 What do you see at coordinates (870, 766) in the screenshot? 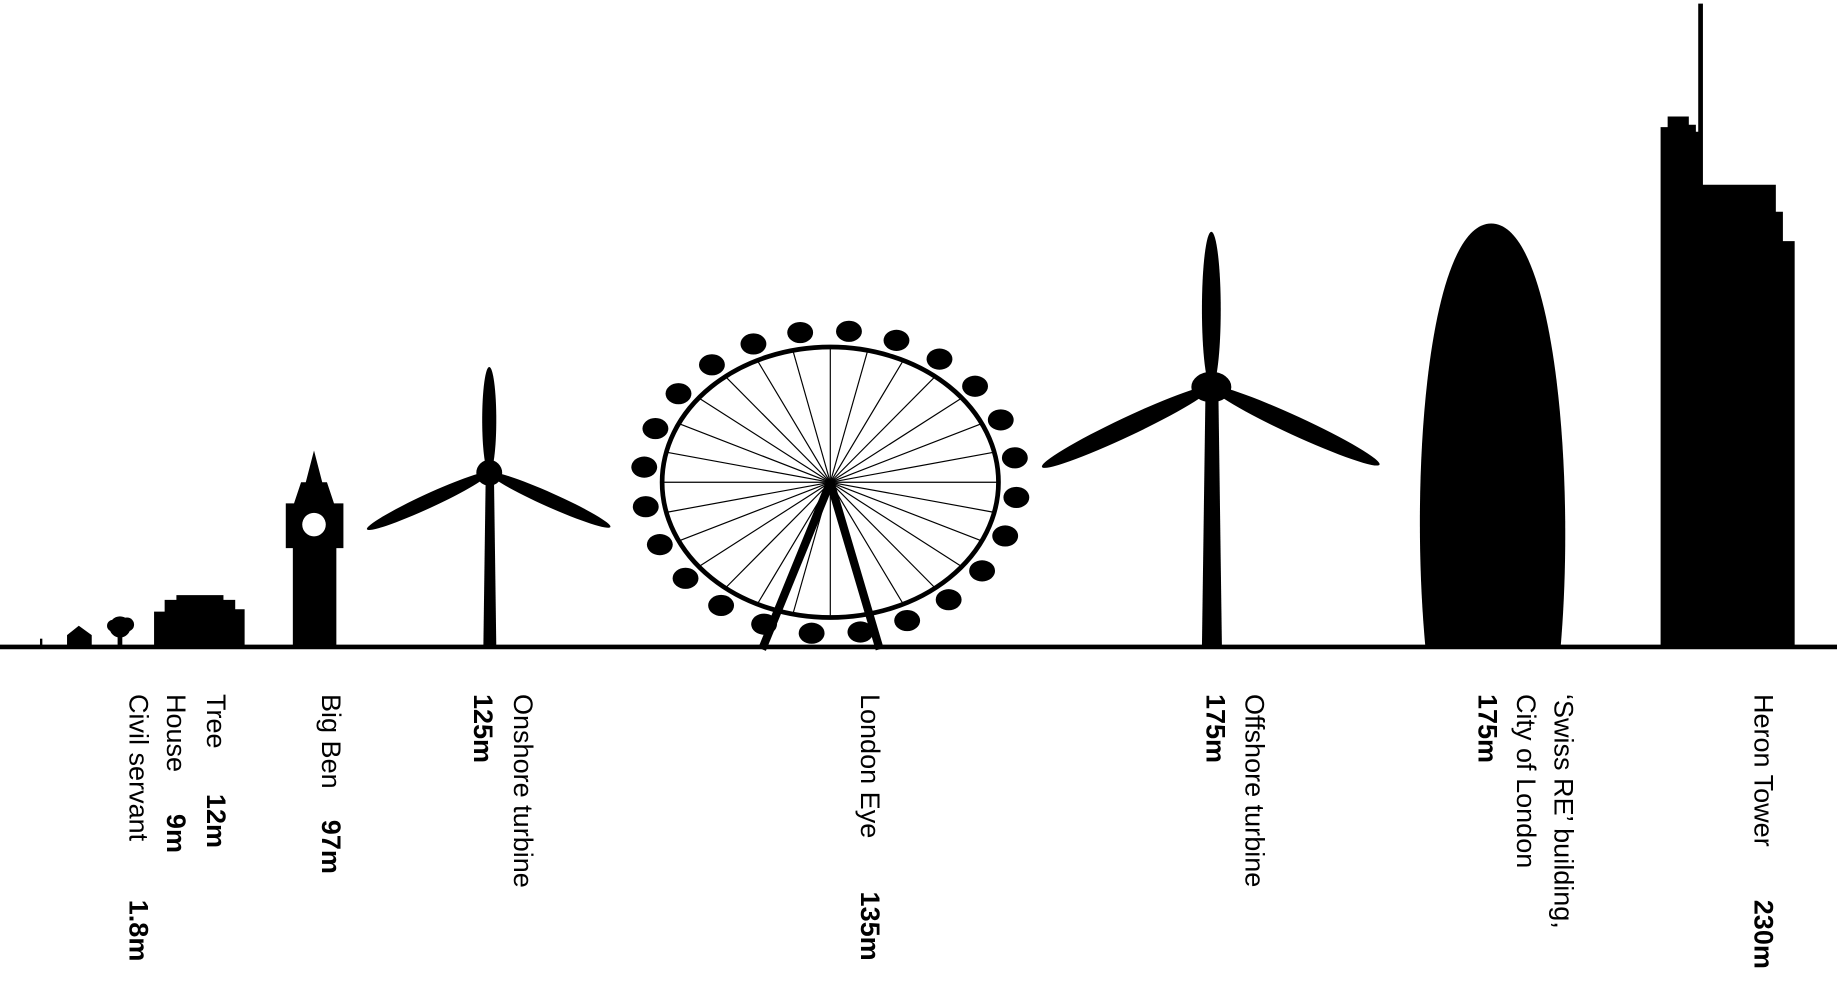
I see `item-name: London Eye` at bounding box center [870, 766].